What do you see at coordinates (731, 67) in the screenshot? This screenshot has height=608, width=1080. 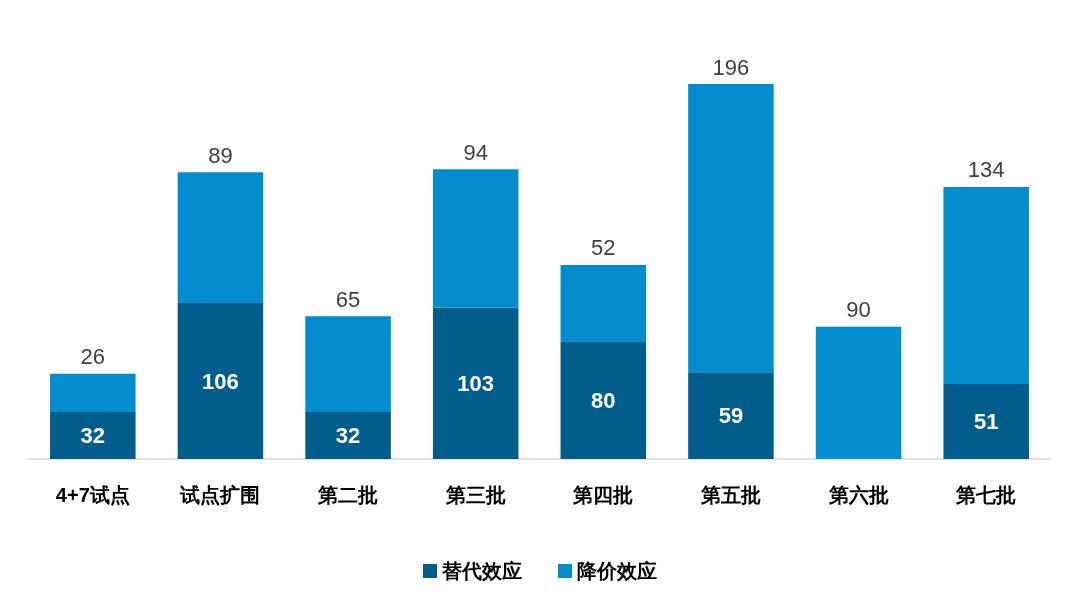 I see `data-label: 196` at bounding box center [731, 67].